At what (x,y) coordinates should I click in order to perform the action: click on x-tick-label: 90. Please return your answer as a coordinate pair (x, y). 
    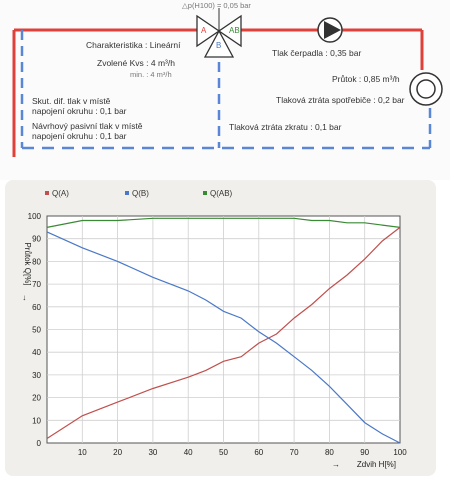
    Looking at the image, I should click on (364, 452).